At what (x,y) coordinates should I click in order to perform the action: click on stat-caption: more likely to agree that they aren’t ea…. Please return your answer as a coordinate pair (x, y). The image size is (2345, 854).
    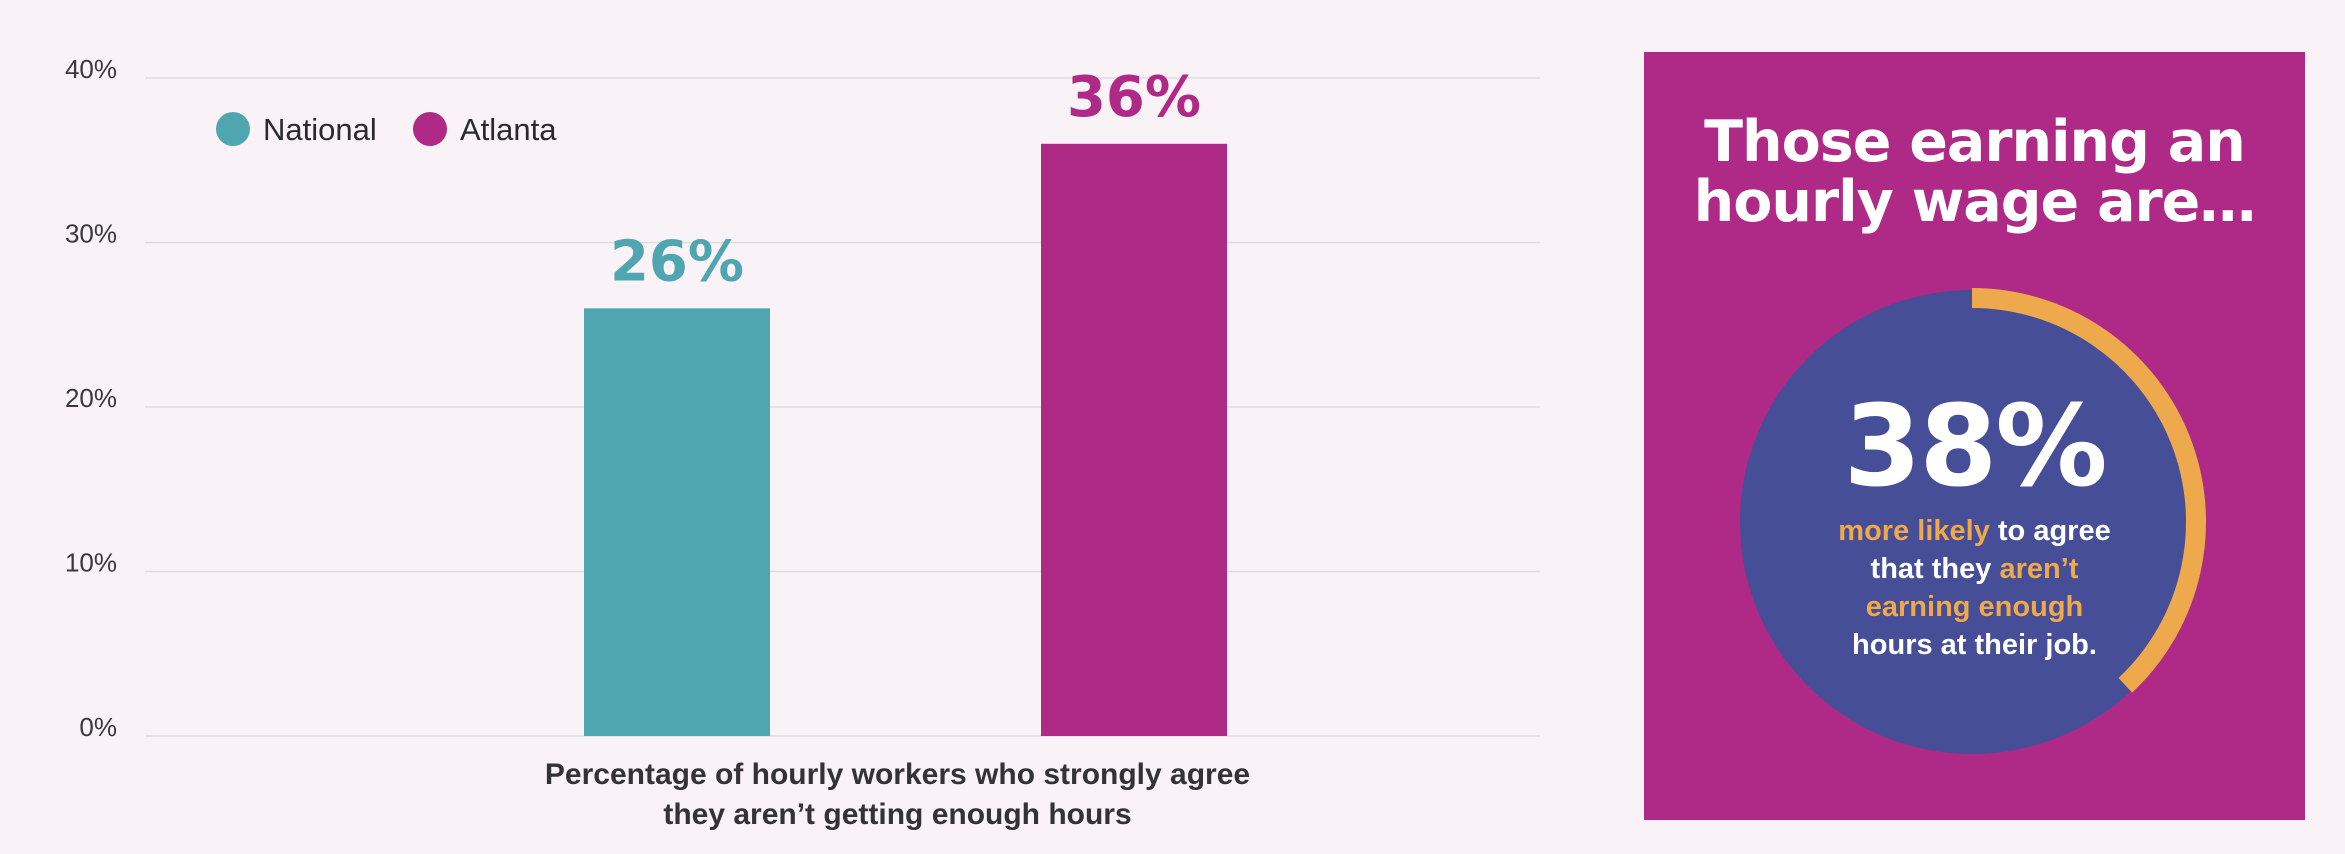
    Looking at the image, I should click on (1974, 588).